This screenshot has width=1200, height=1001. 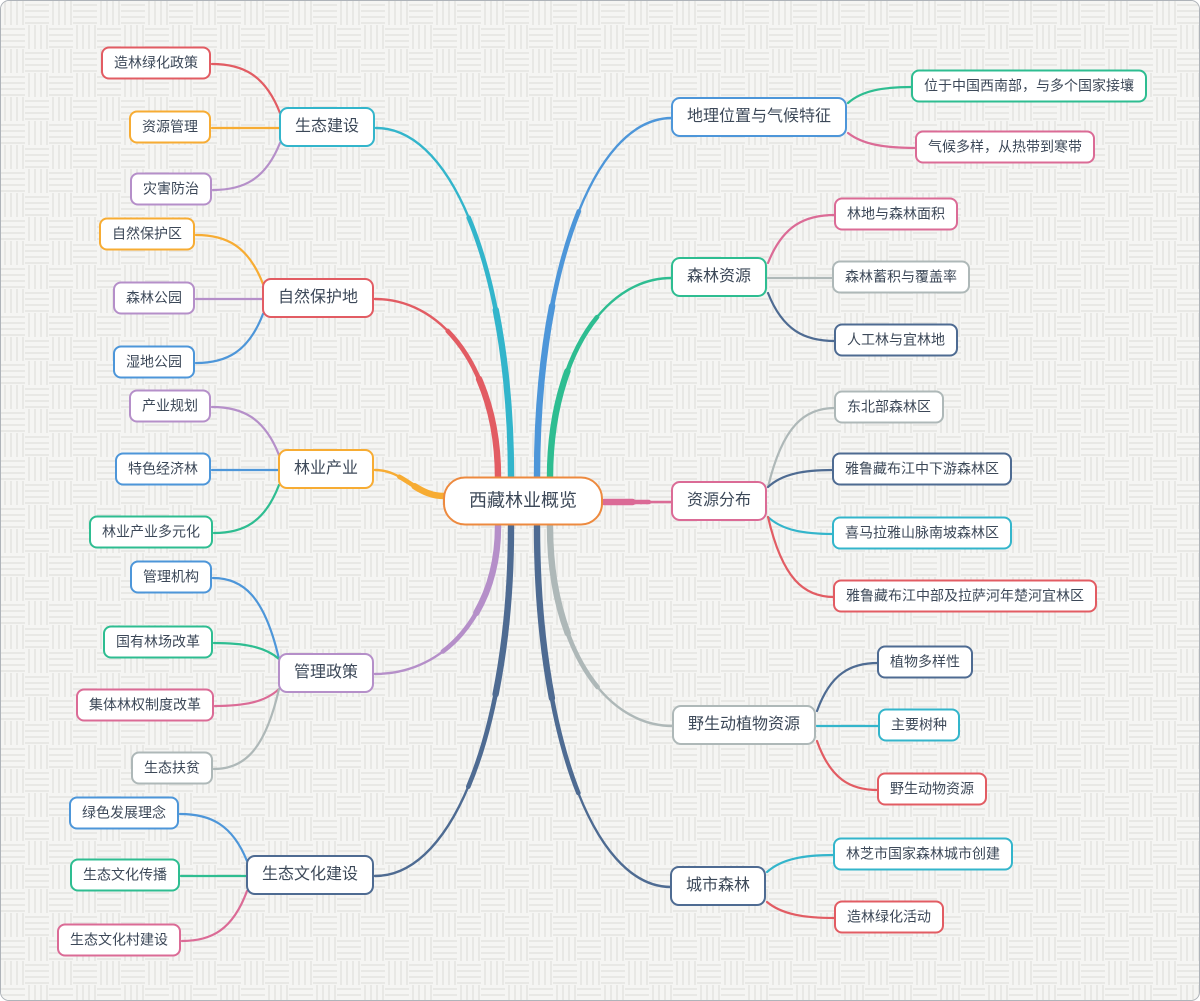 What do you see at coordinates (213, 837) in the screenshot?
I see `edge-green-development` at bounding box center [213, 837].